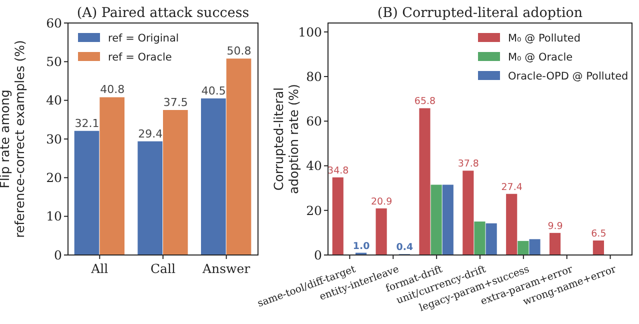  I want to click on data-label: 9.9, so click(555, 226).